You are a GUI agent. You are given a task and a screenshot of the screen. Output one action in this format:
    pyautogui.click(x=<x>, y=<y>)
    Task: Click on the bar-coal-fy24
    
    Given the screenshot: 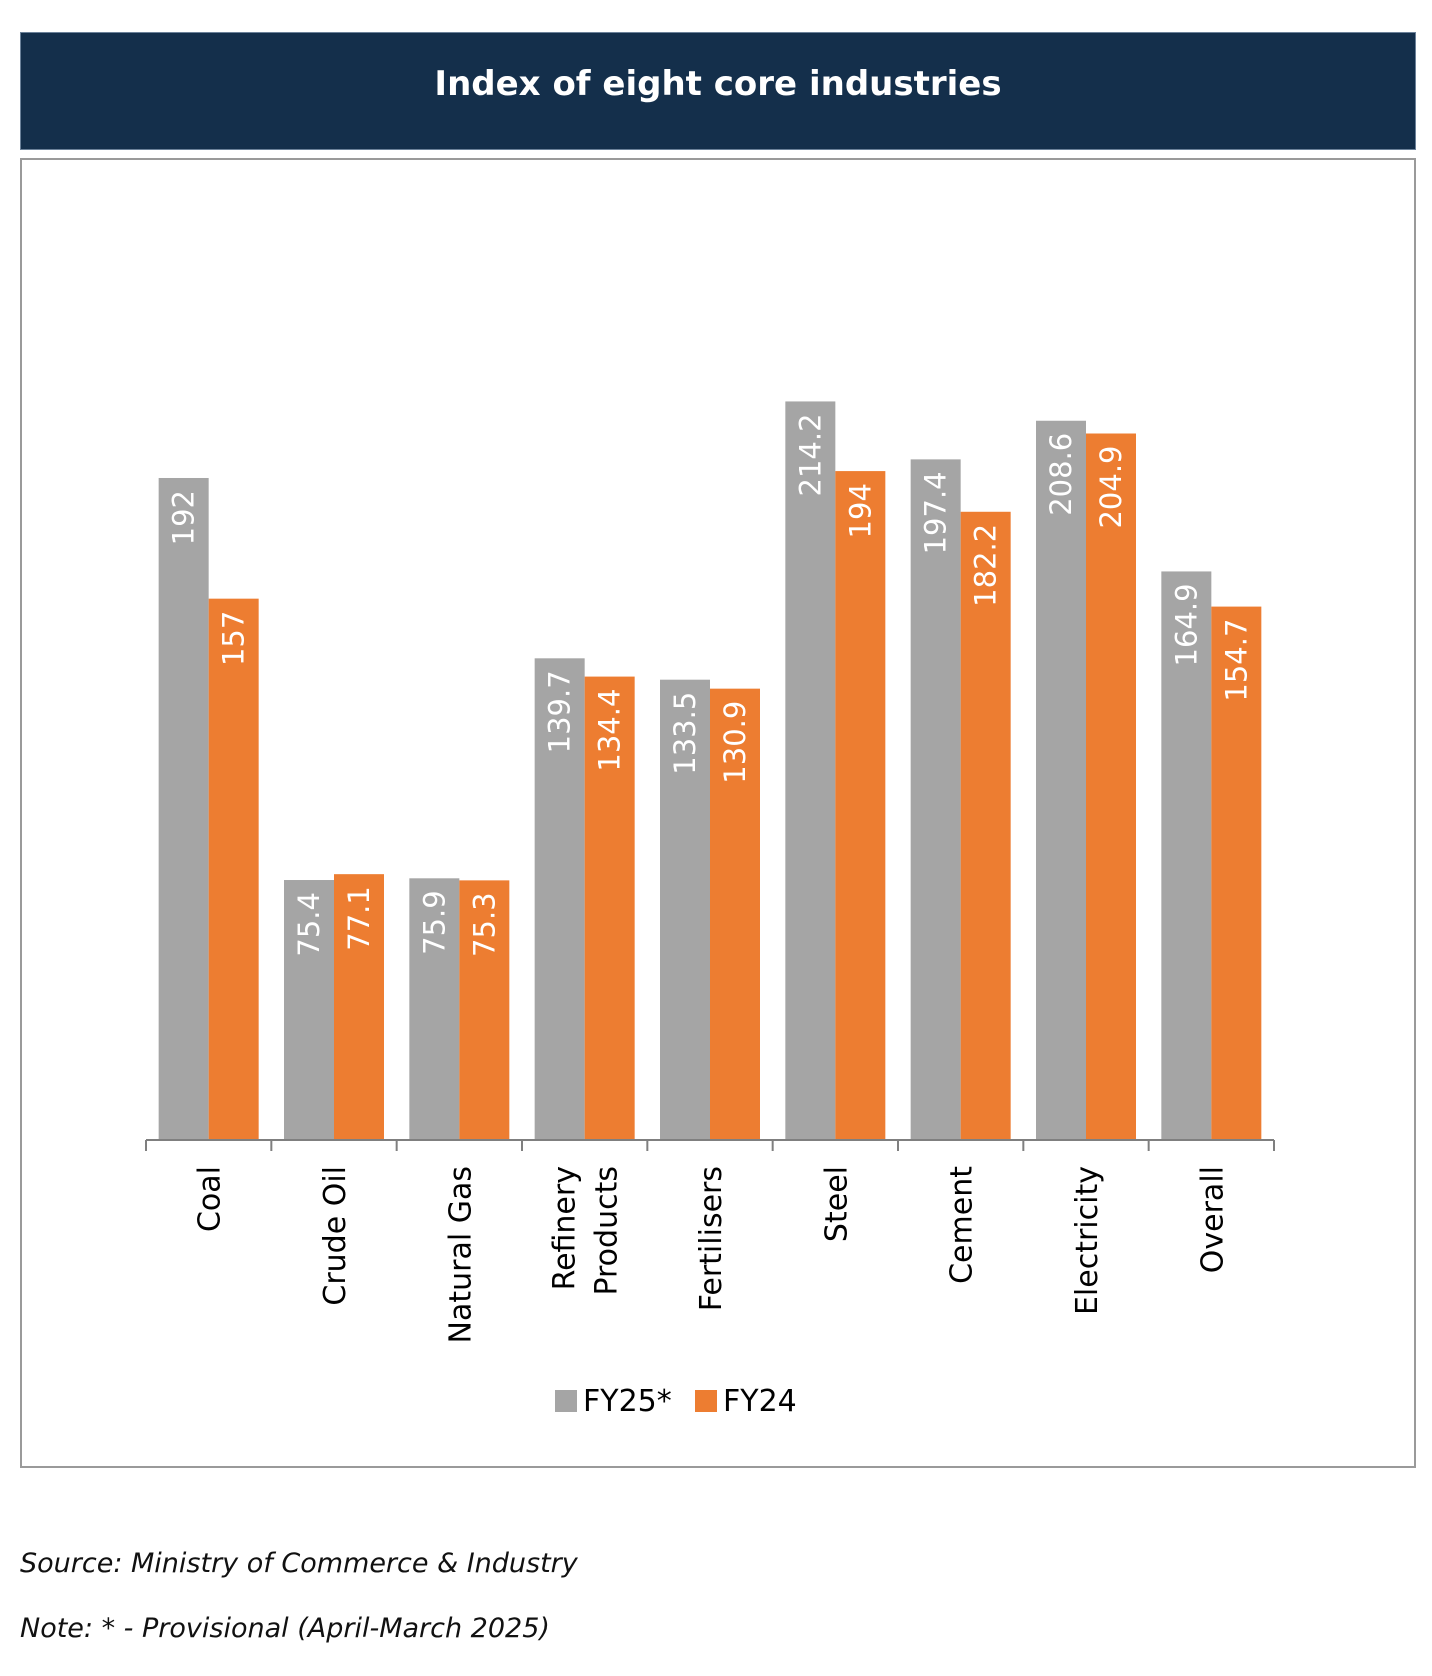 What is the action you would take?
    pyautogui.click(x=233, y=869)
    